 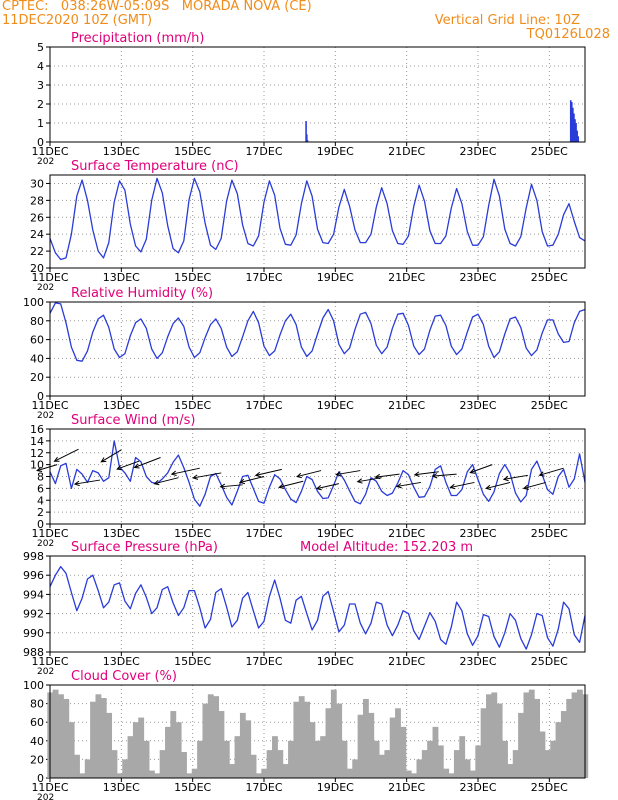 I want to click on y-tick-label: 14, so click(x=37, y=441).